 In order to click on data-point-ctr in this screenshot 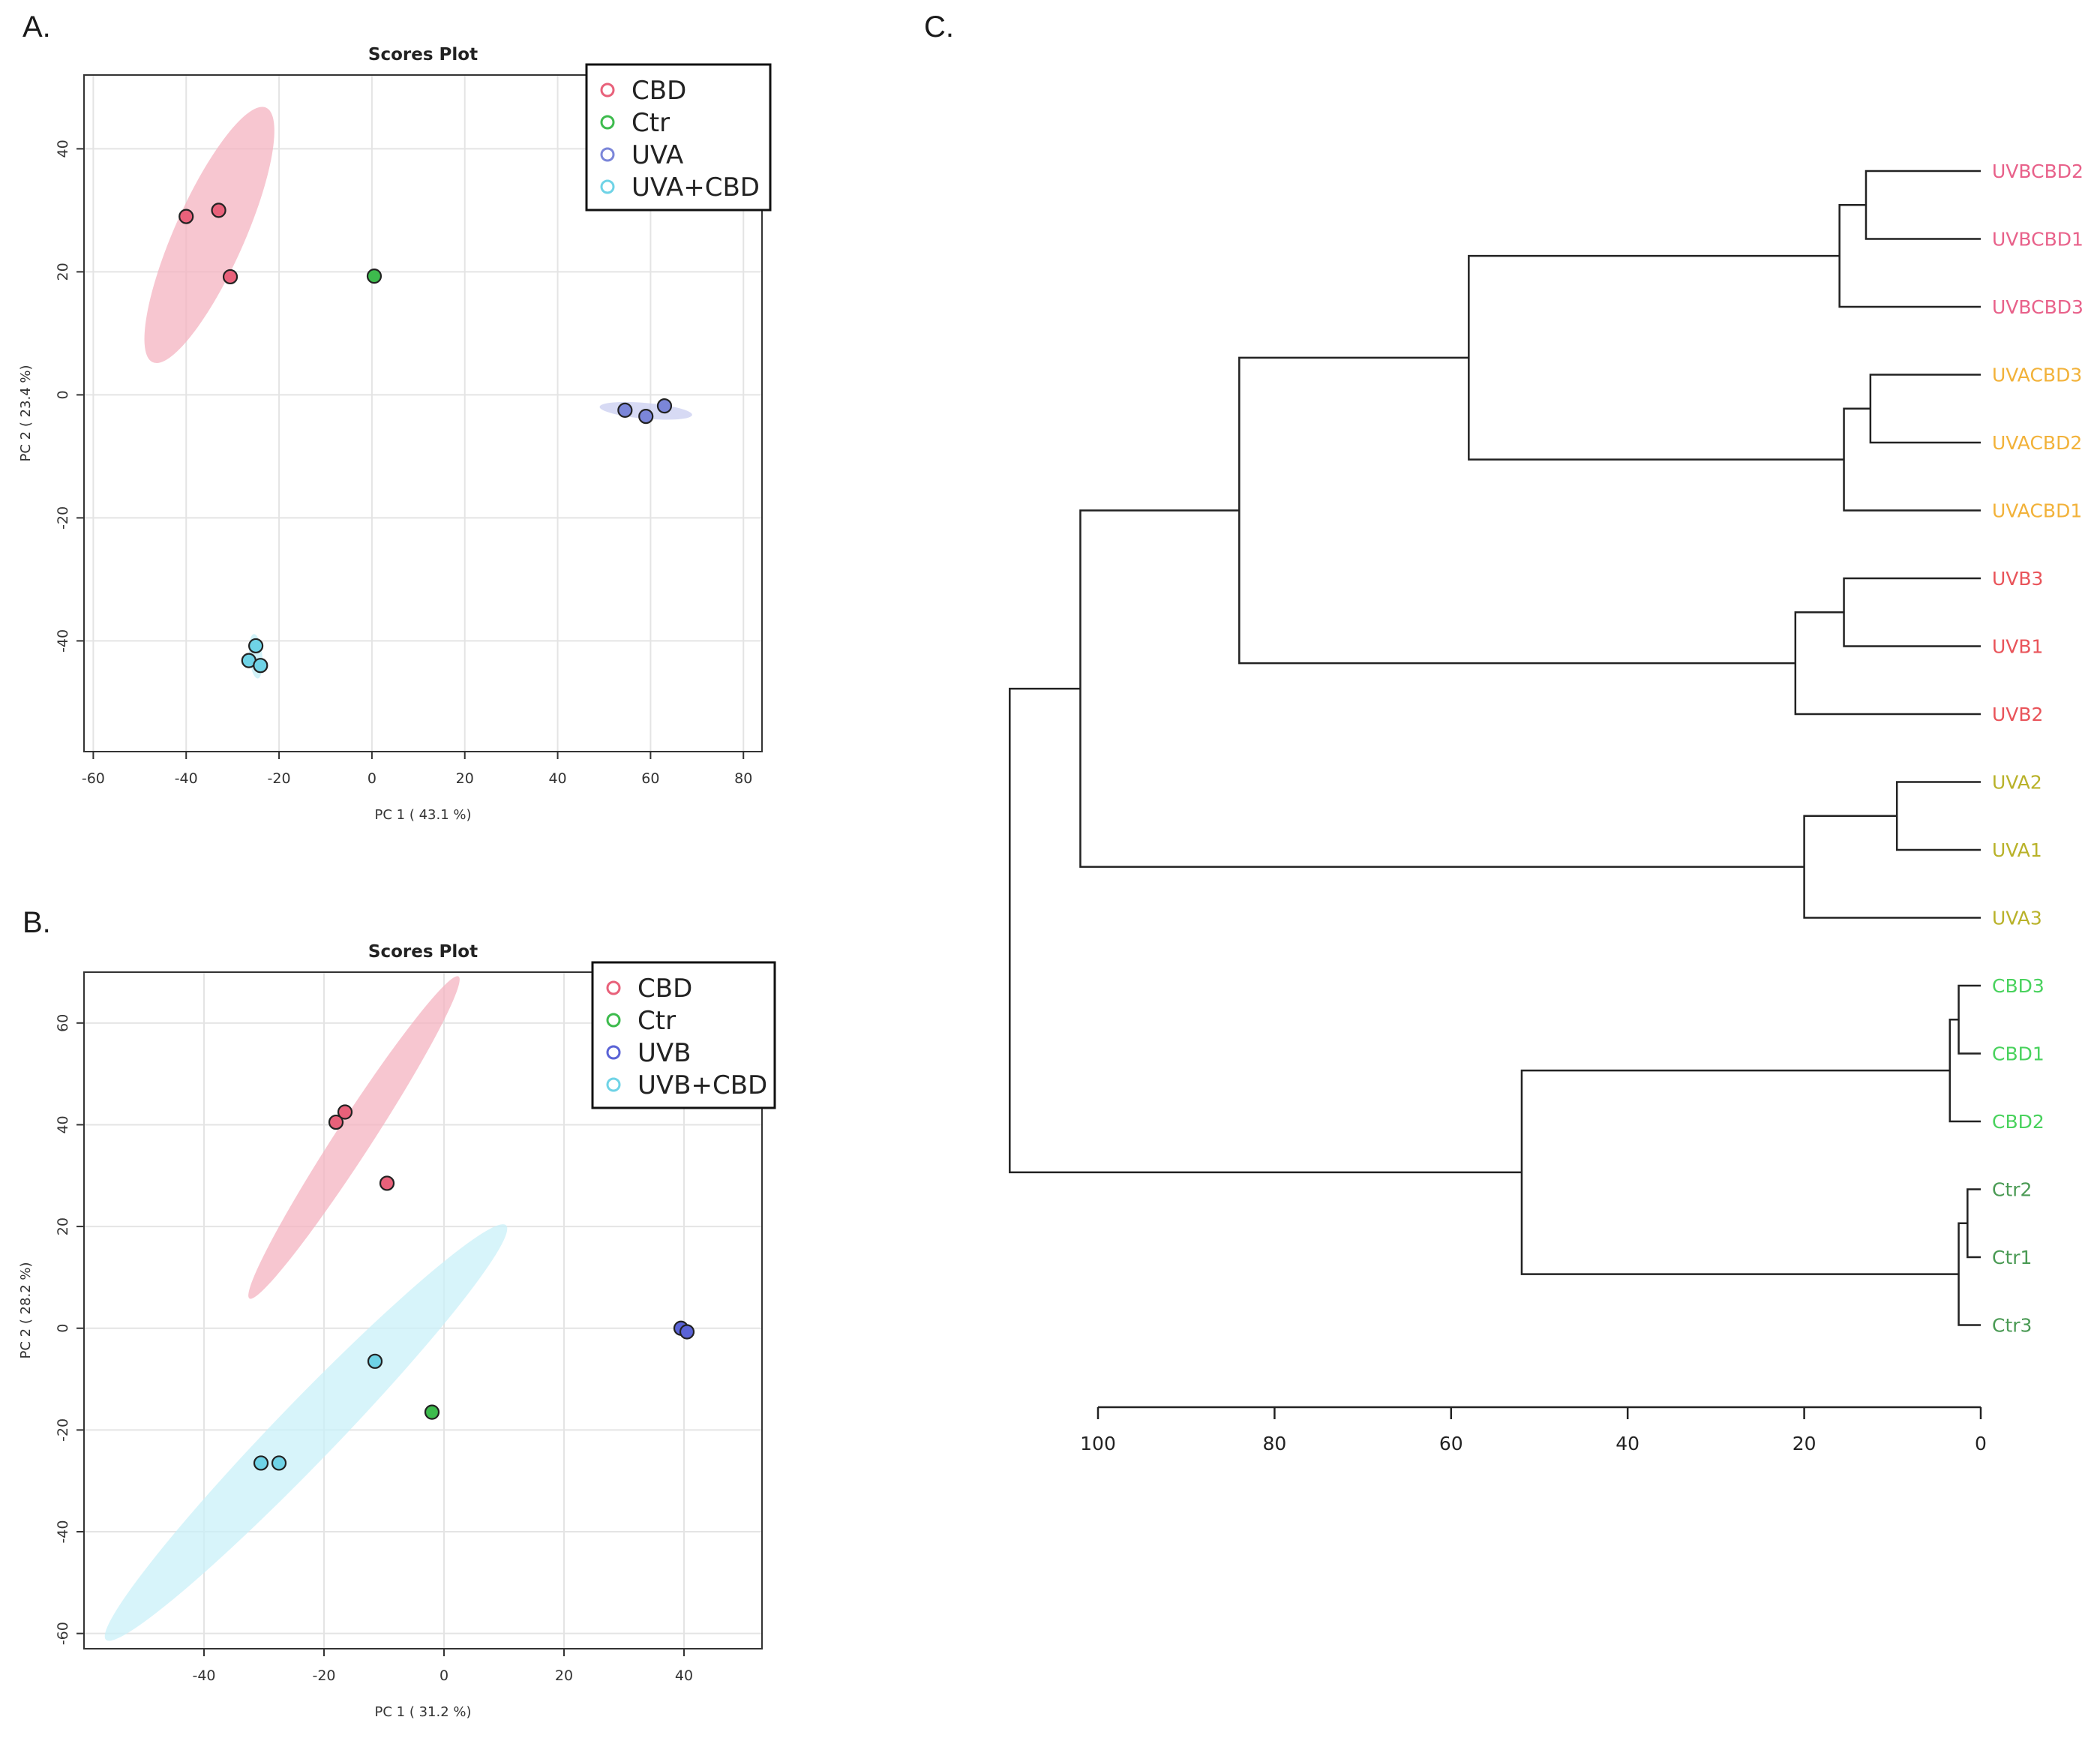, I will do `click(374, 276)`.